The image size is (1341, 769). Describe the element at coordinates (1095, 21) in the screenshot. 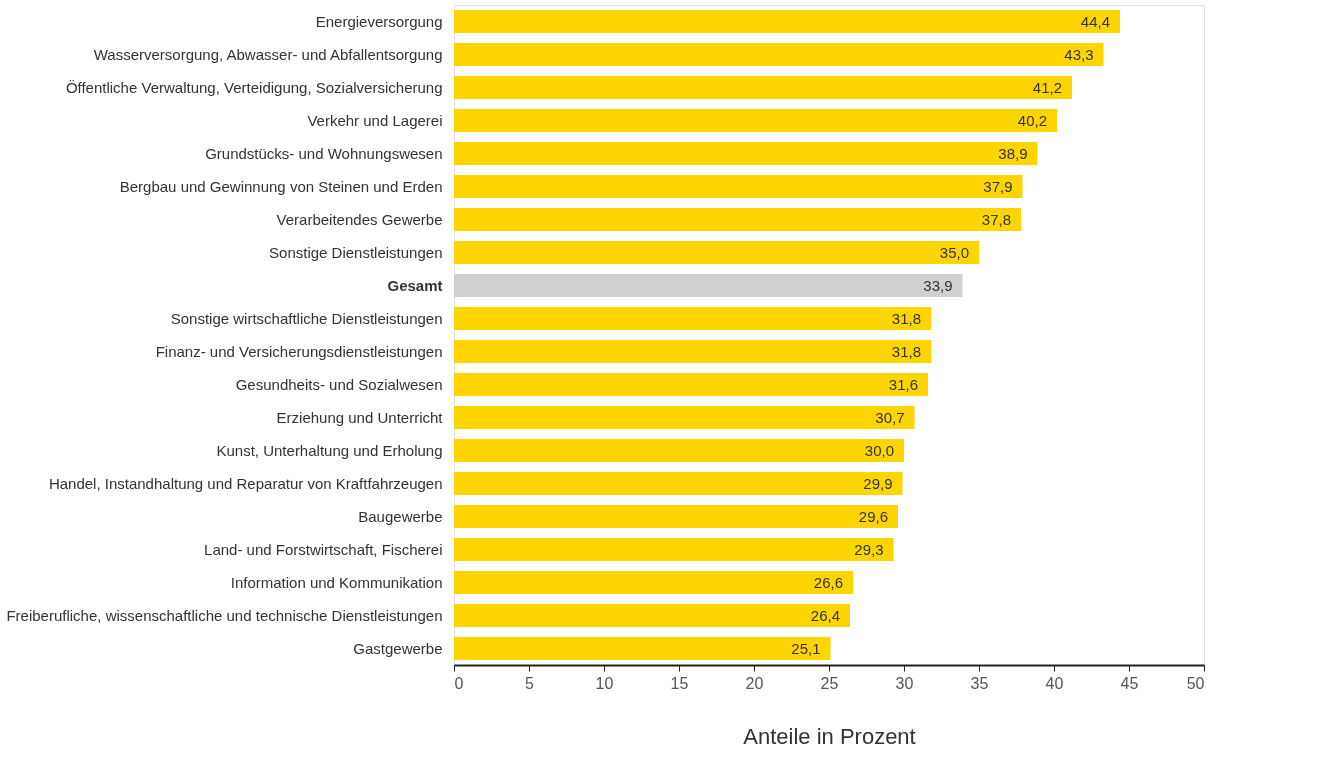

I see `data-label: 44,4` at that location.